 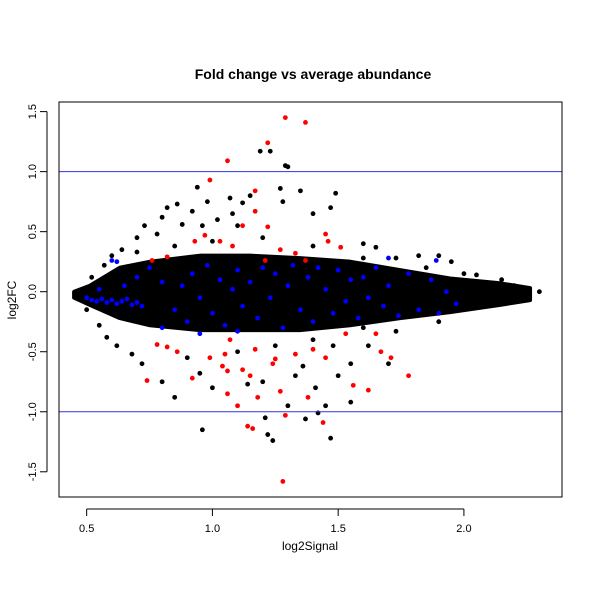 What do you see at coordinates (33, 471) in the screenshot?
I see `y-tick-label: -1.5` at bounding box center [33, 471].